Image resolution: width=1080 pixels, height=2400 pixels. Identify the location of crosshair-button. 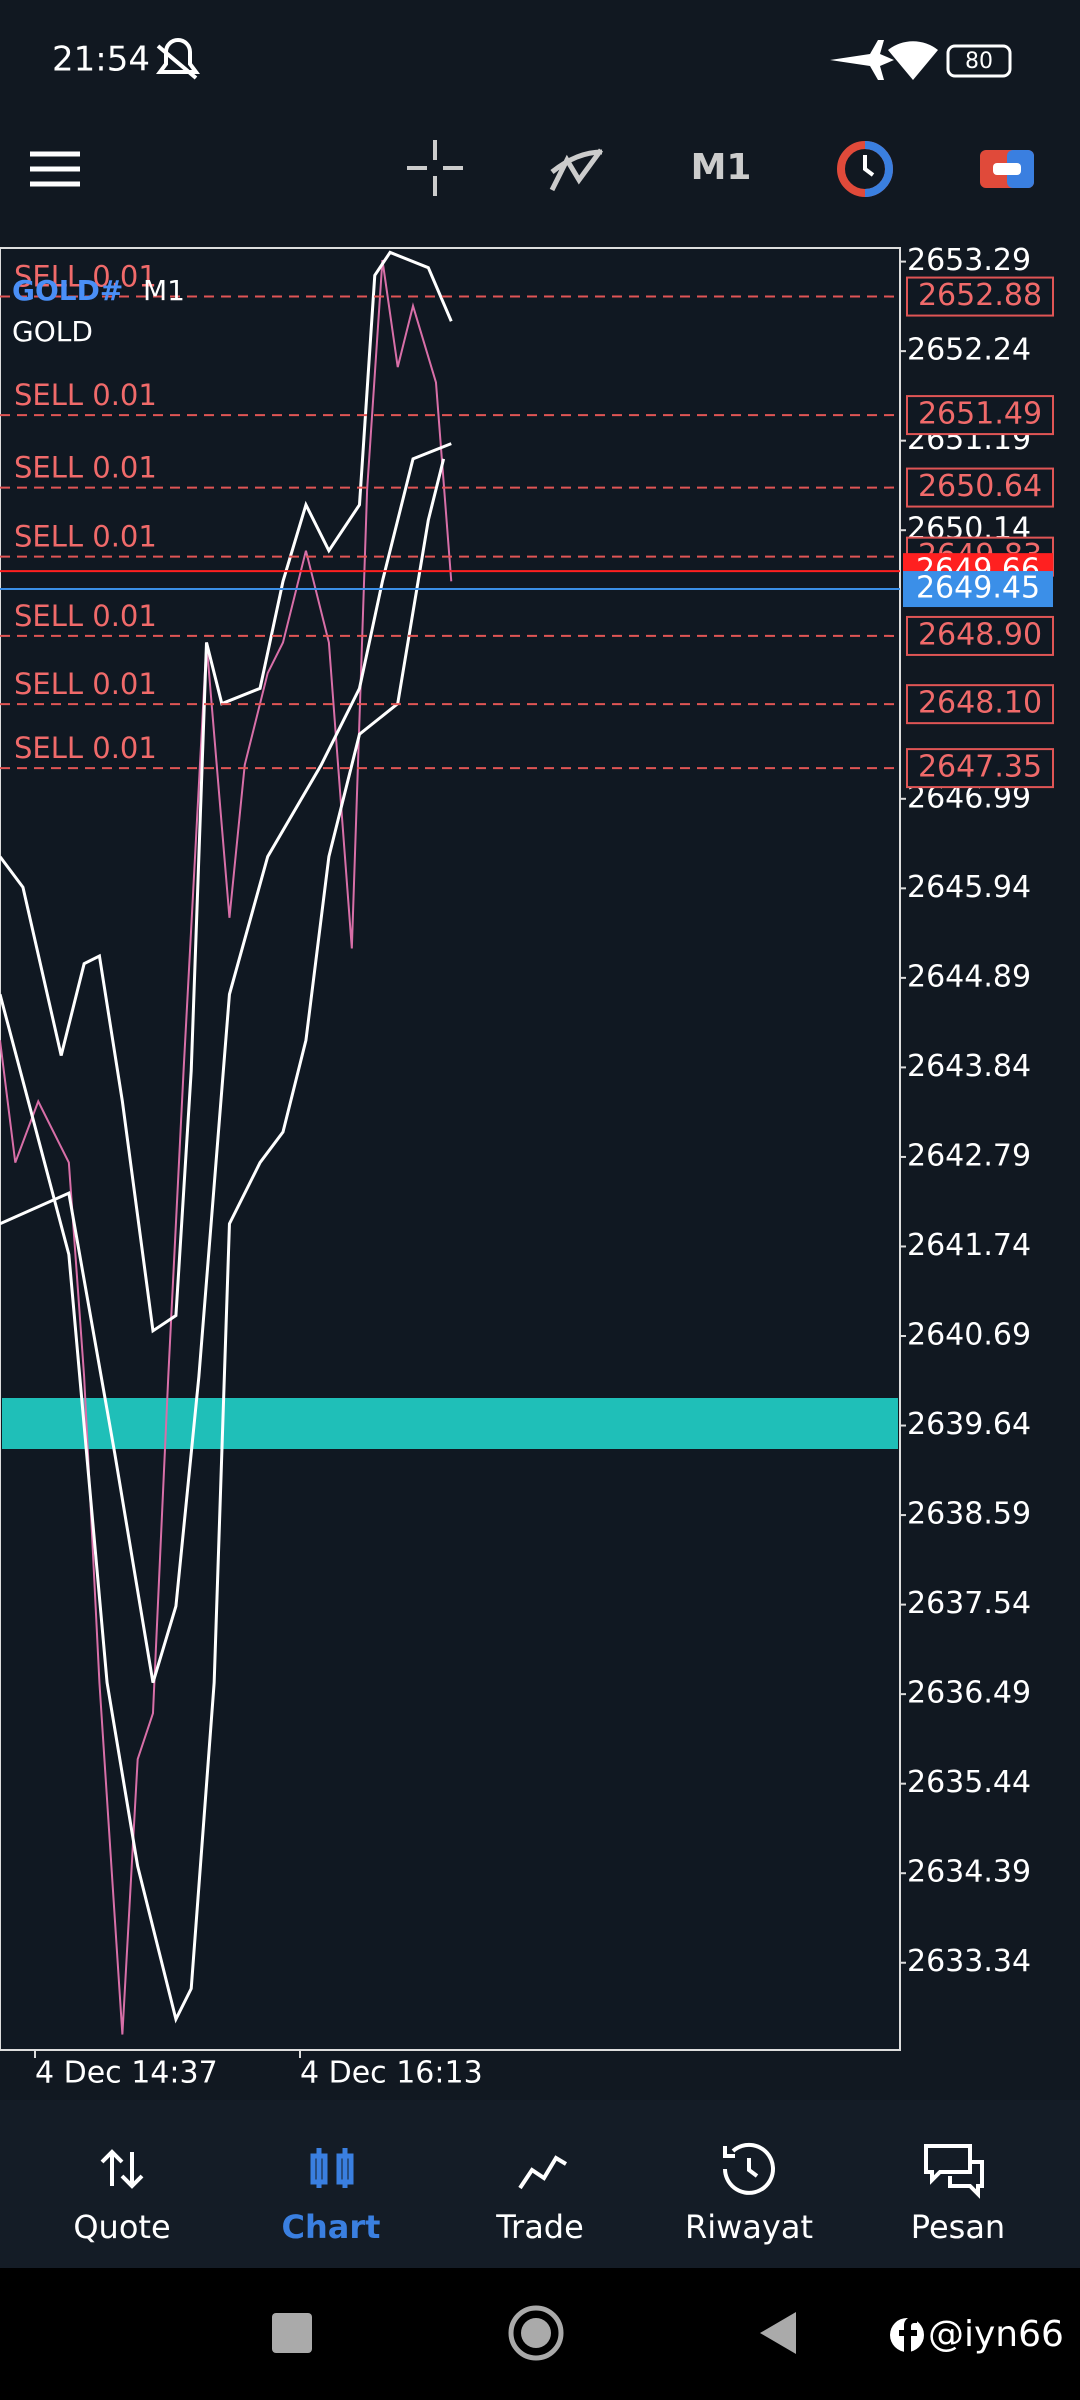
(435, 168).